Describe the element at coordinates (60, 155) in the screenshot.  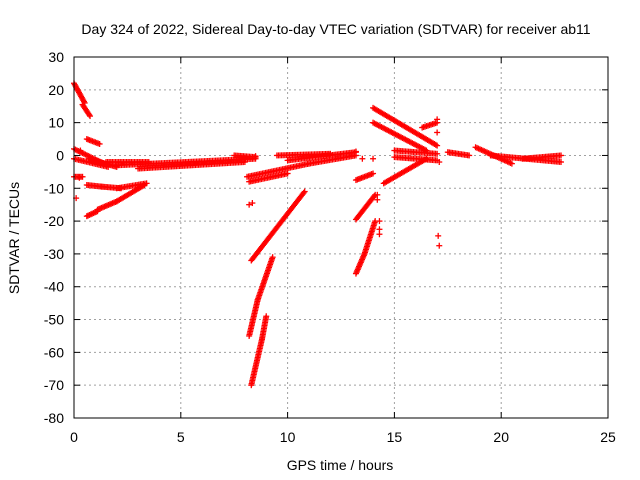
I see `y-tick-label: 0` at that location.